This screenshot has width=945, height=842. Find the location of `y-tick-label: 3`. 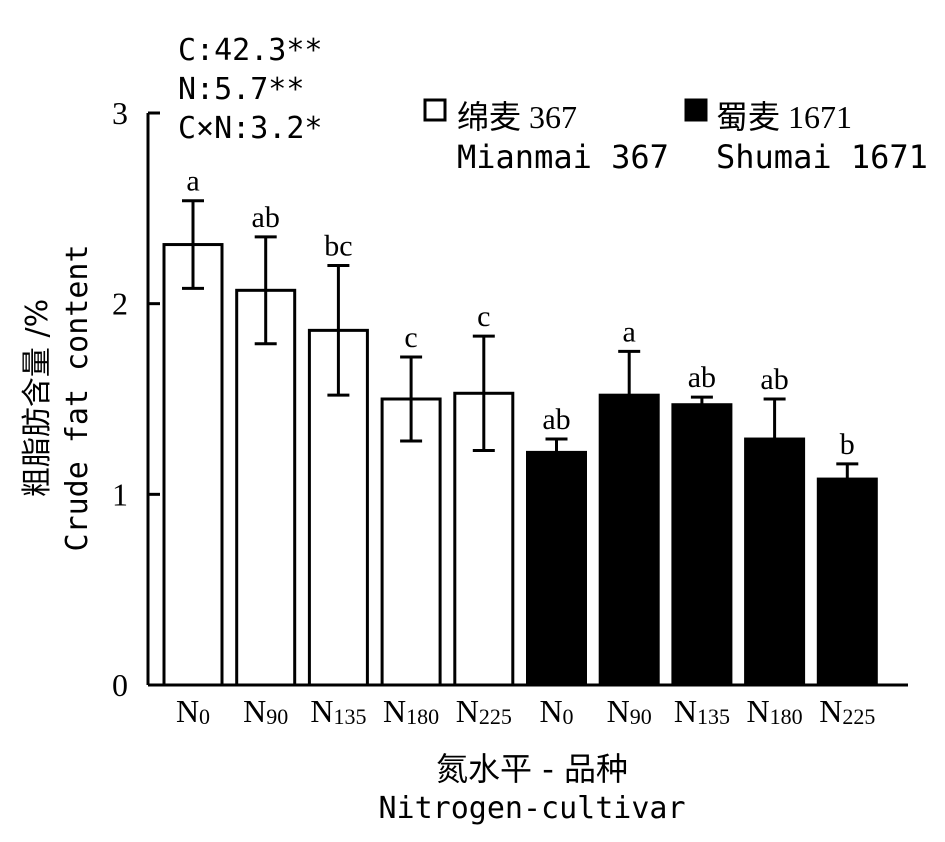

y-tick-label: 3 is located at coordinates (120, 113).